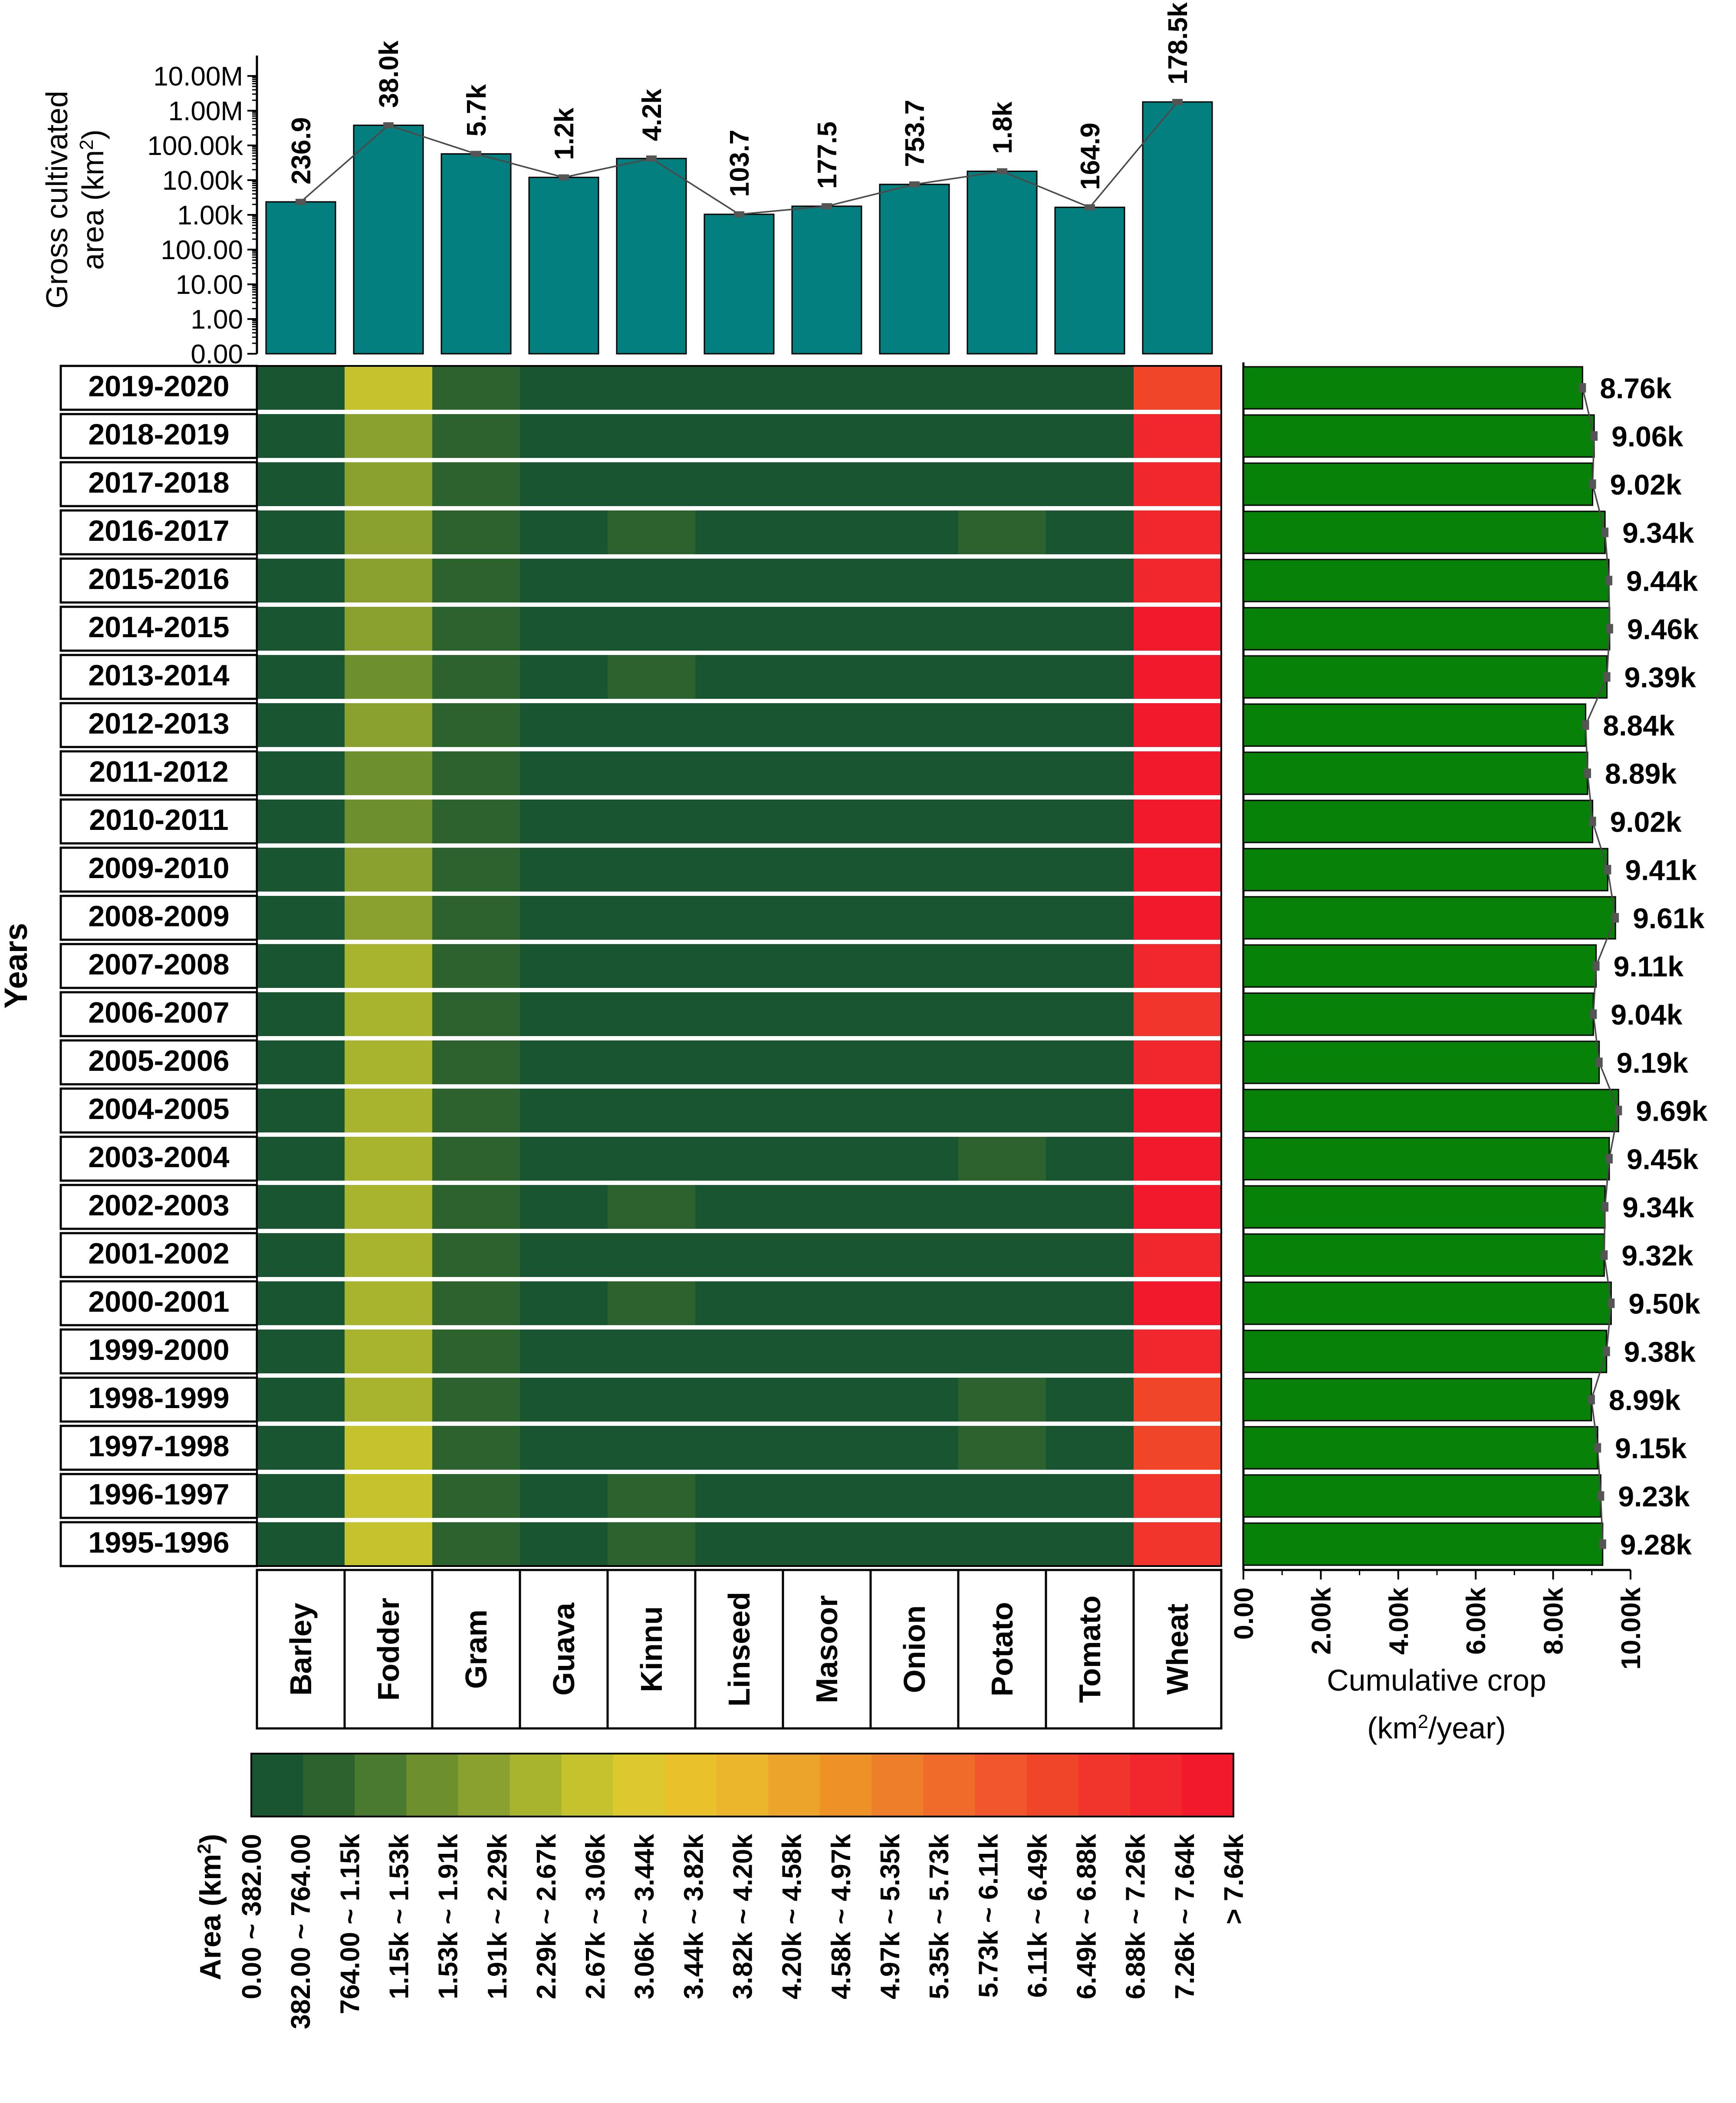  What do you see at coordinates (1654, 1497) in the screenshot?
I see `cumulative-data-label: 9.23k` at bounding box center [1654, 1497].